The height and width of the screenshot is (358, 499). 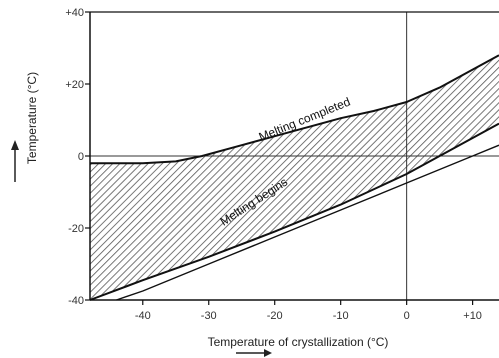 What do you see at coordinates (76, 301) in the screenshot?
I see `y-tick-label: -40` at bounding box center [76, 301].